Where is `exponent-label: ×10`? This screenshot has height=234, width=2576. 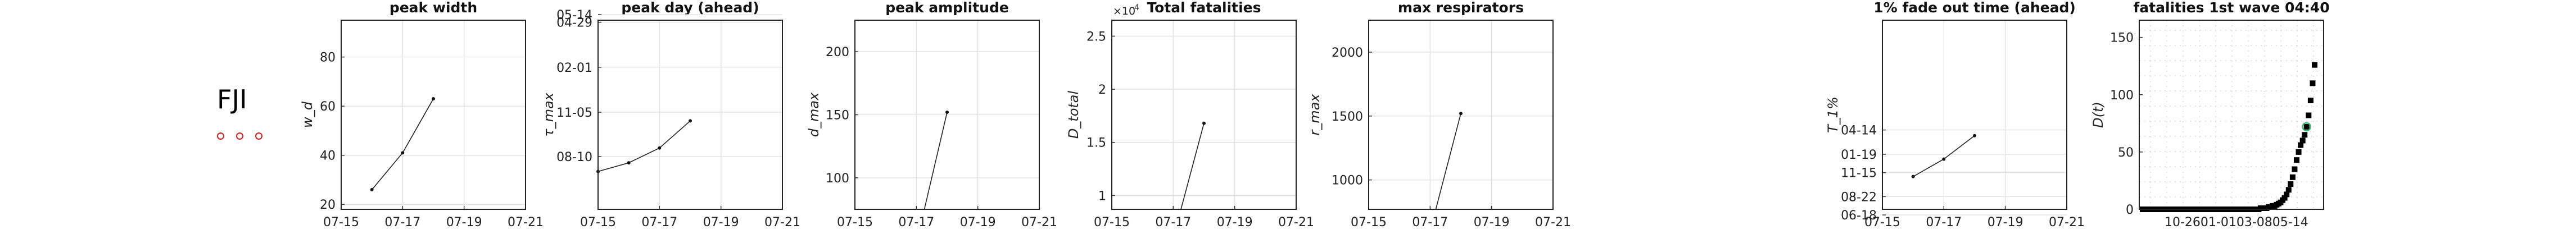 exponent-label: ×10 is located at coordinates (1124, 11).